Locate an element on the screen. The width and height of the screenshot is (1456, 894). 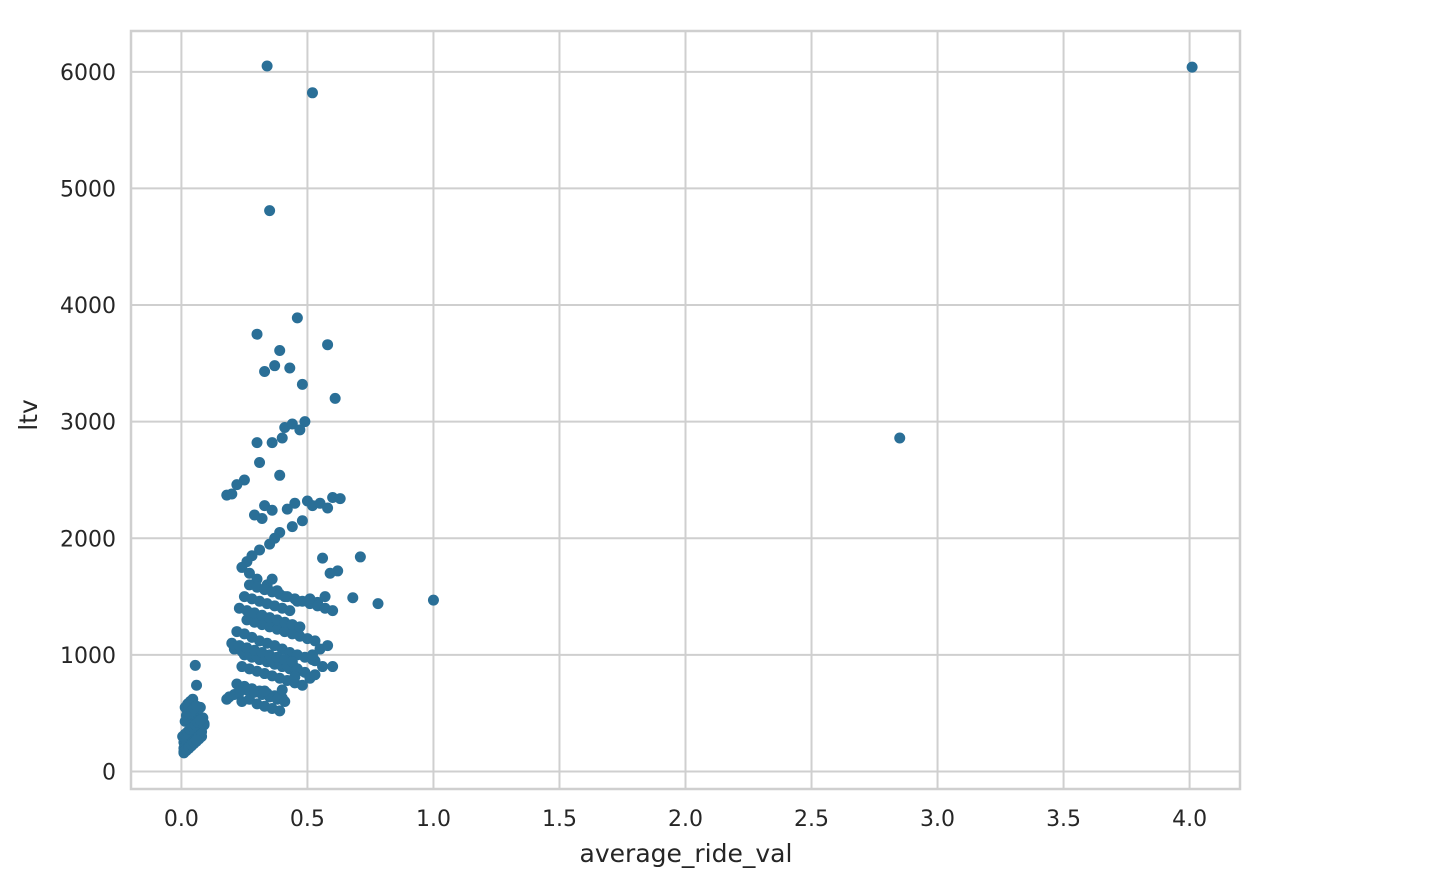
y-axis-label: ltv is located at coordinates (28, 415).